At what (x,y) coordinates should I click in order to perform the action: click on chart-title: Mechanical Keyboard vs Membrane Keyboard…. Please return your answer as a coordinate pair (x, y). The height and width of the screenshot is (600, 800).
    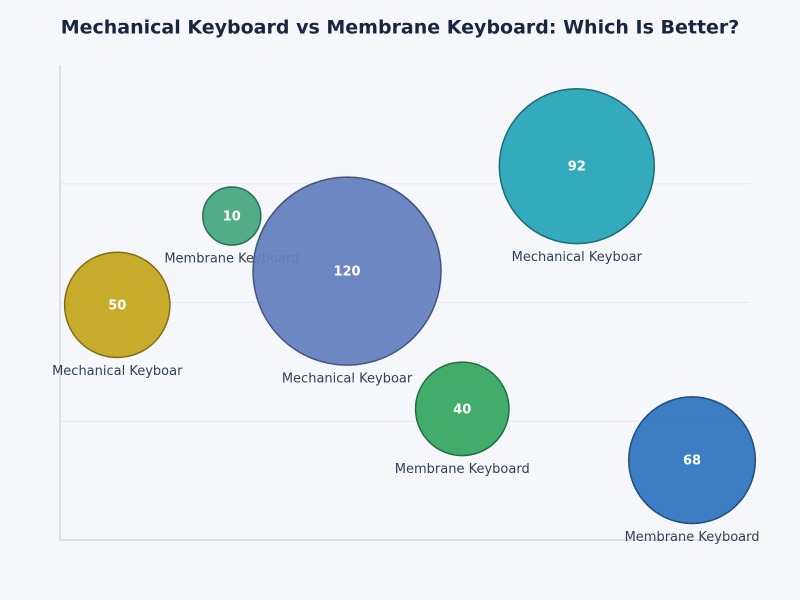
    Looking at the image, I should click on (400, 28).